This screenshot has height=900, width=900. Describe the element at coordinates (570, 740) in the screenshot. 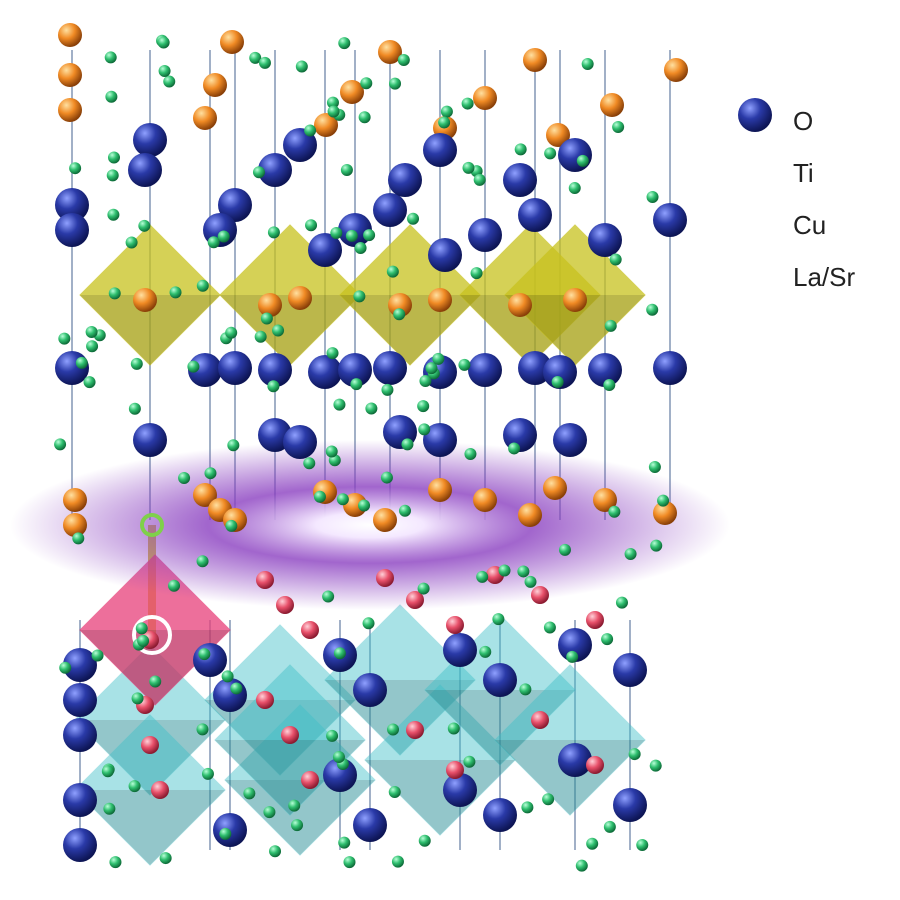

I see `octahedron` at that location.